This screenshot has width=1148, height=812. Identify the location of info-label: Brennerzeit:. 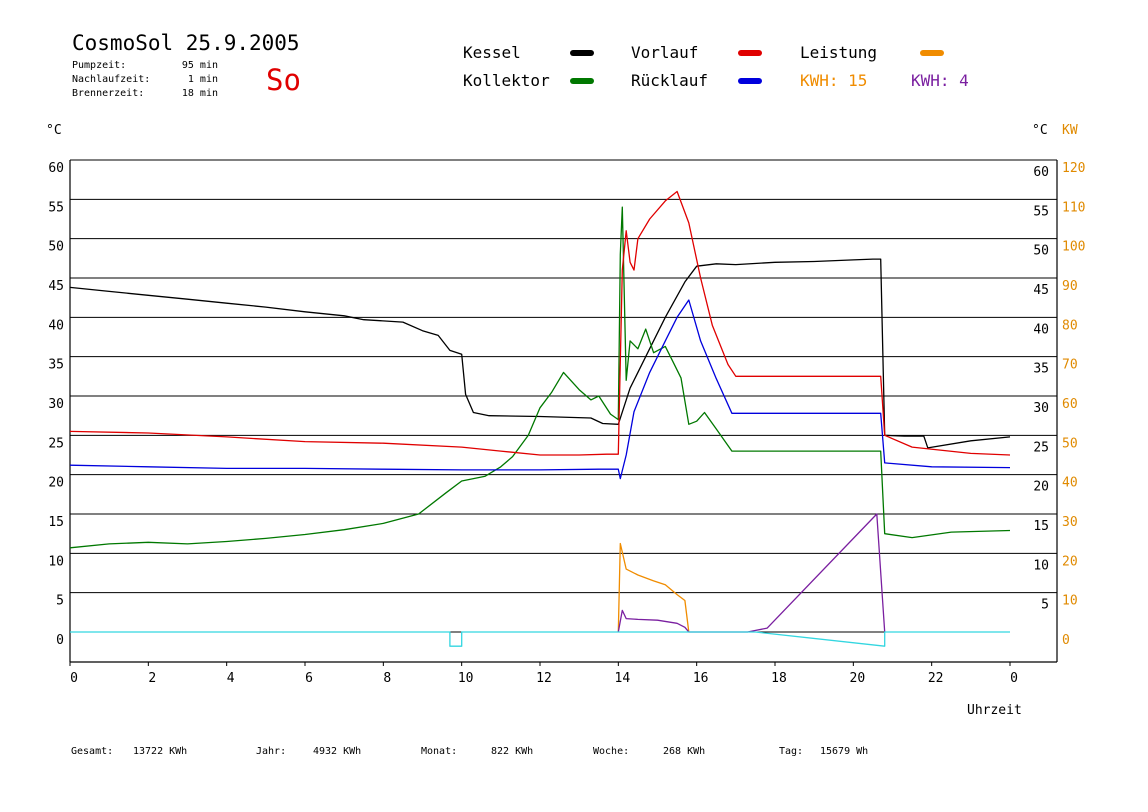
(108, 93).